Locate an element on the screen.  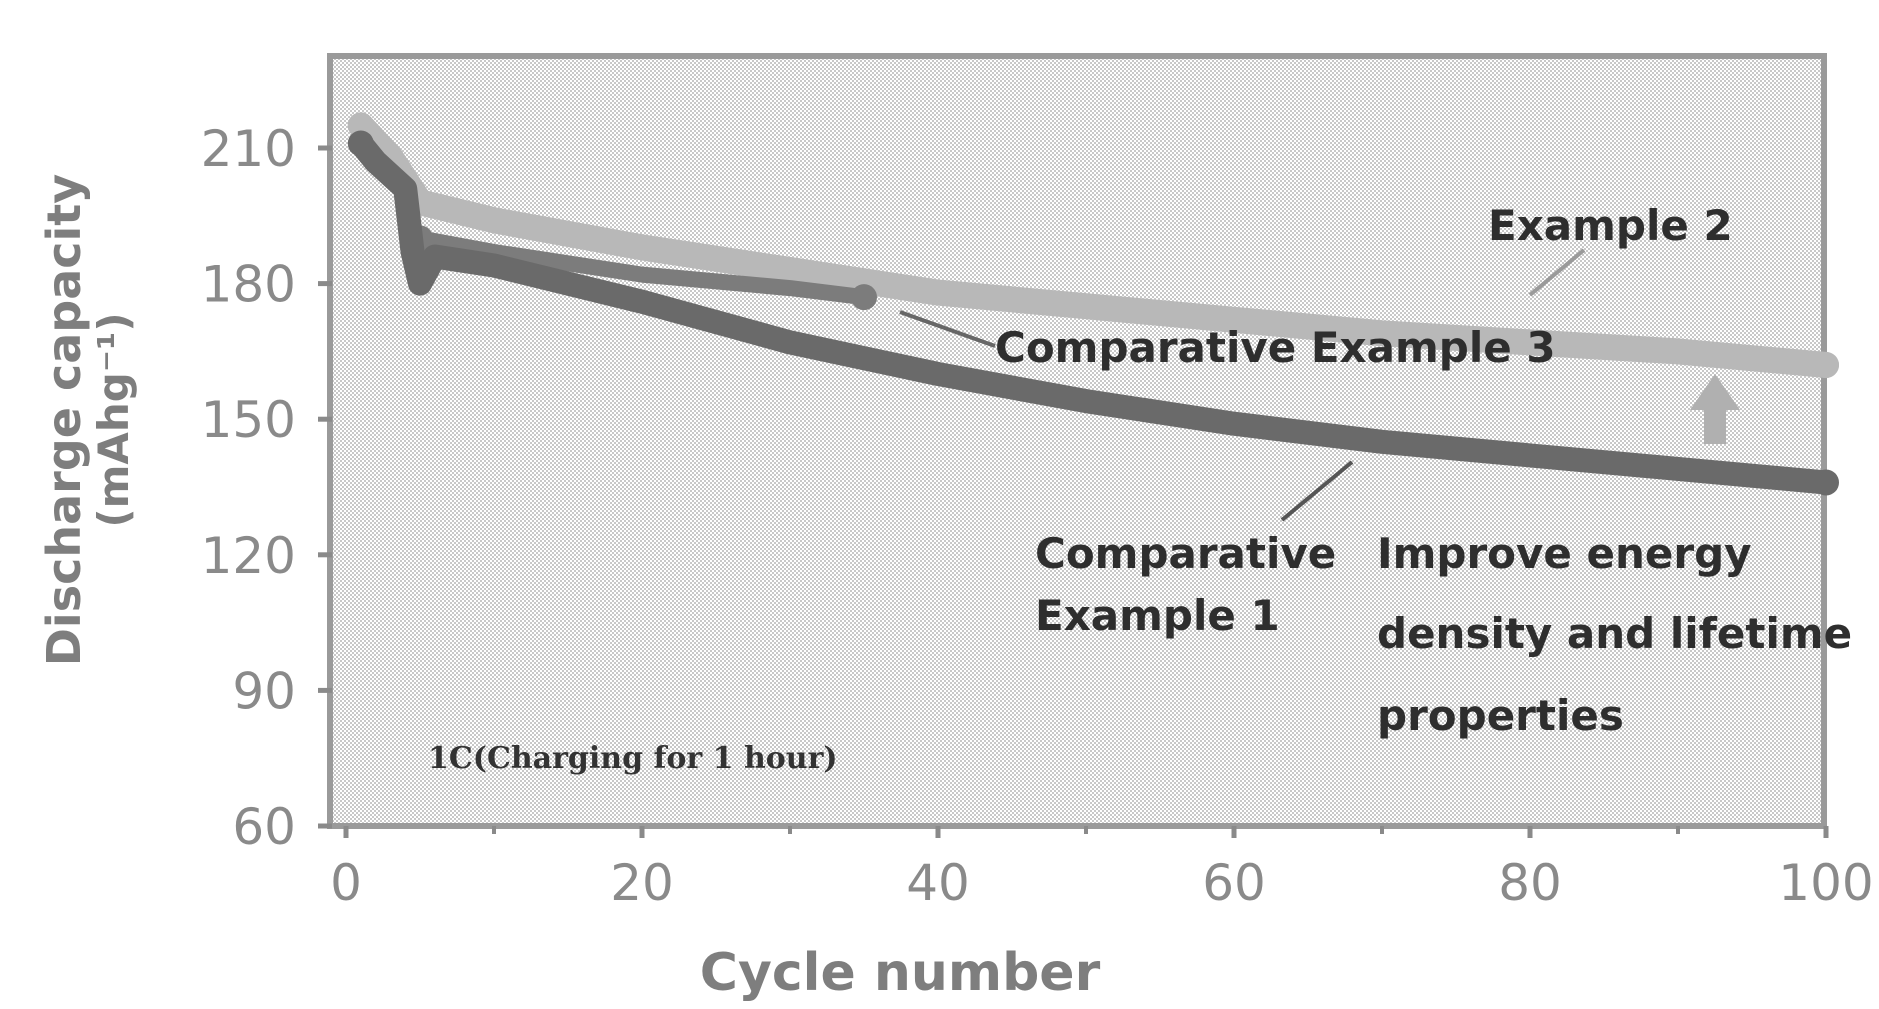
comp1-leader-line is located at coordinates (1317, 491).